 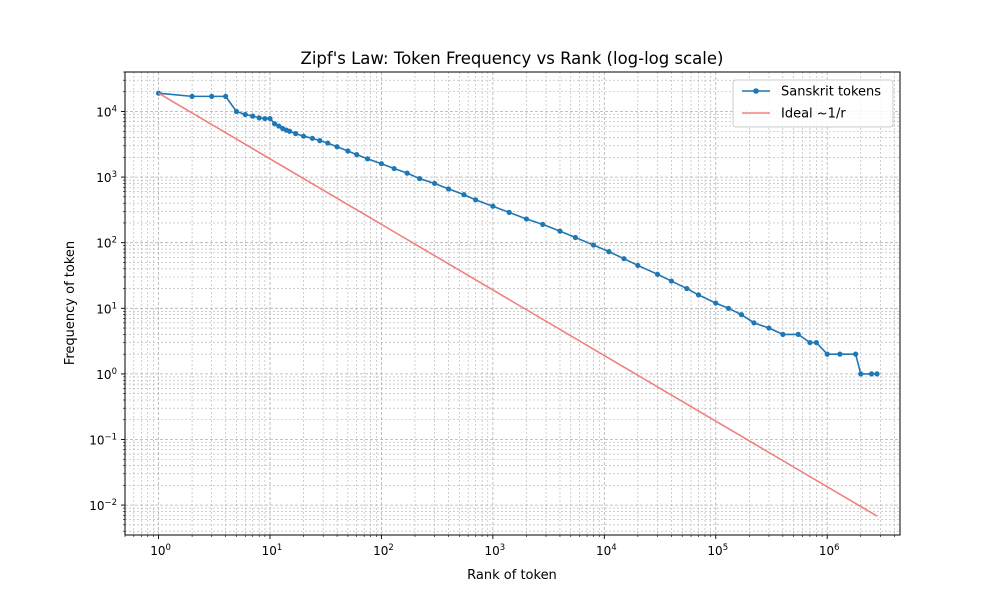 I want to click on x-tick-label: 104, so click(x=606, y=550).